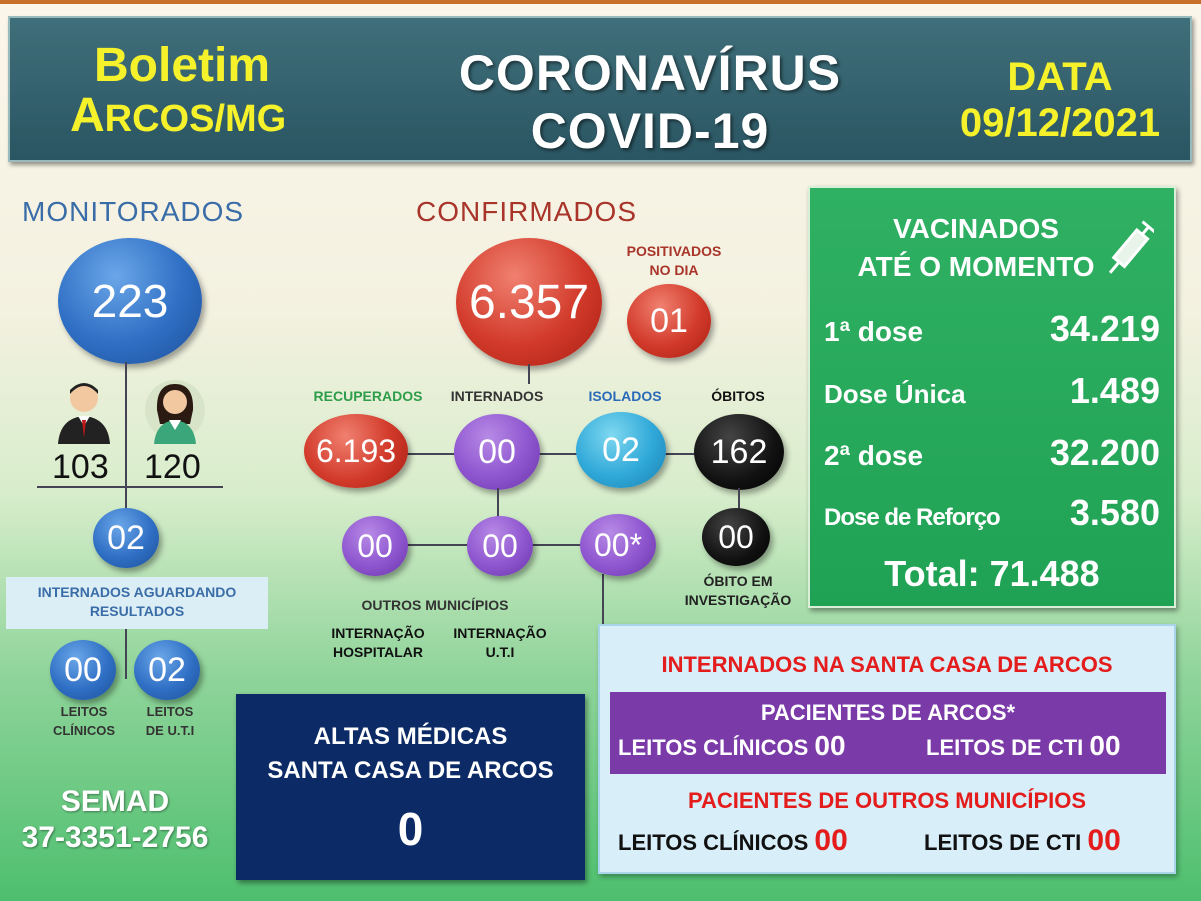 The width and height of the screenshot is (1201, 901). I want to click on outros-clinicos-label: LEITOS CLÍNICOS, so click(713, 842).